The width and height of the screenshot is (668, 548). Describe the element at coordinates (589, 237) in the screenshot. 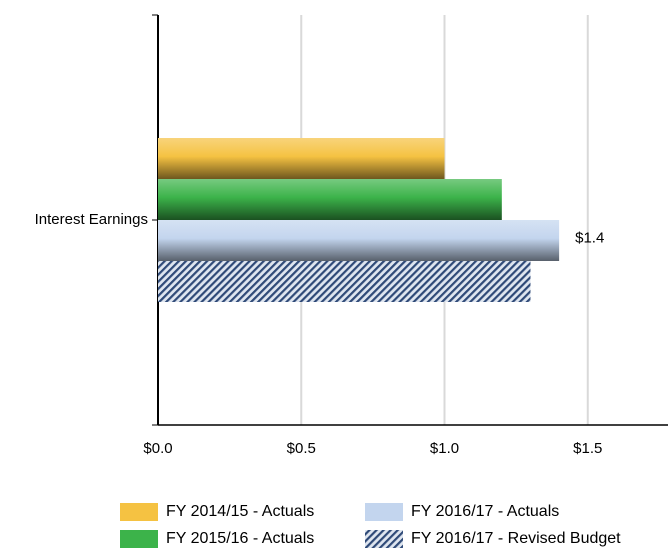

I see `data-label: $1.4` at that location.